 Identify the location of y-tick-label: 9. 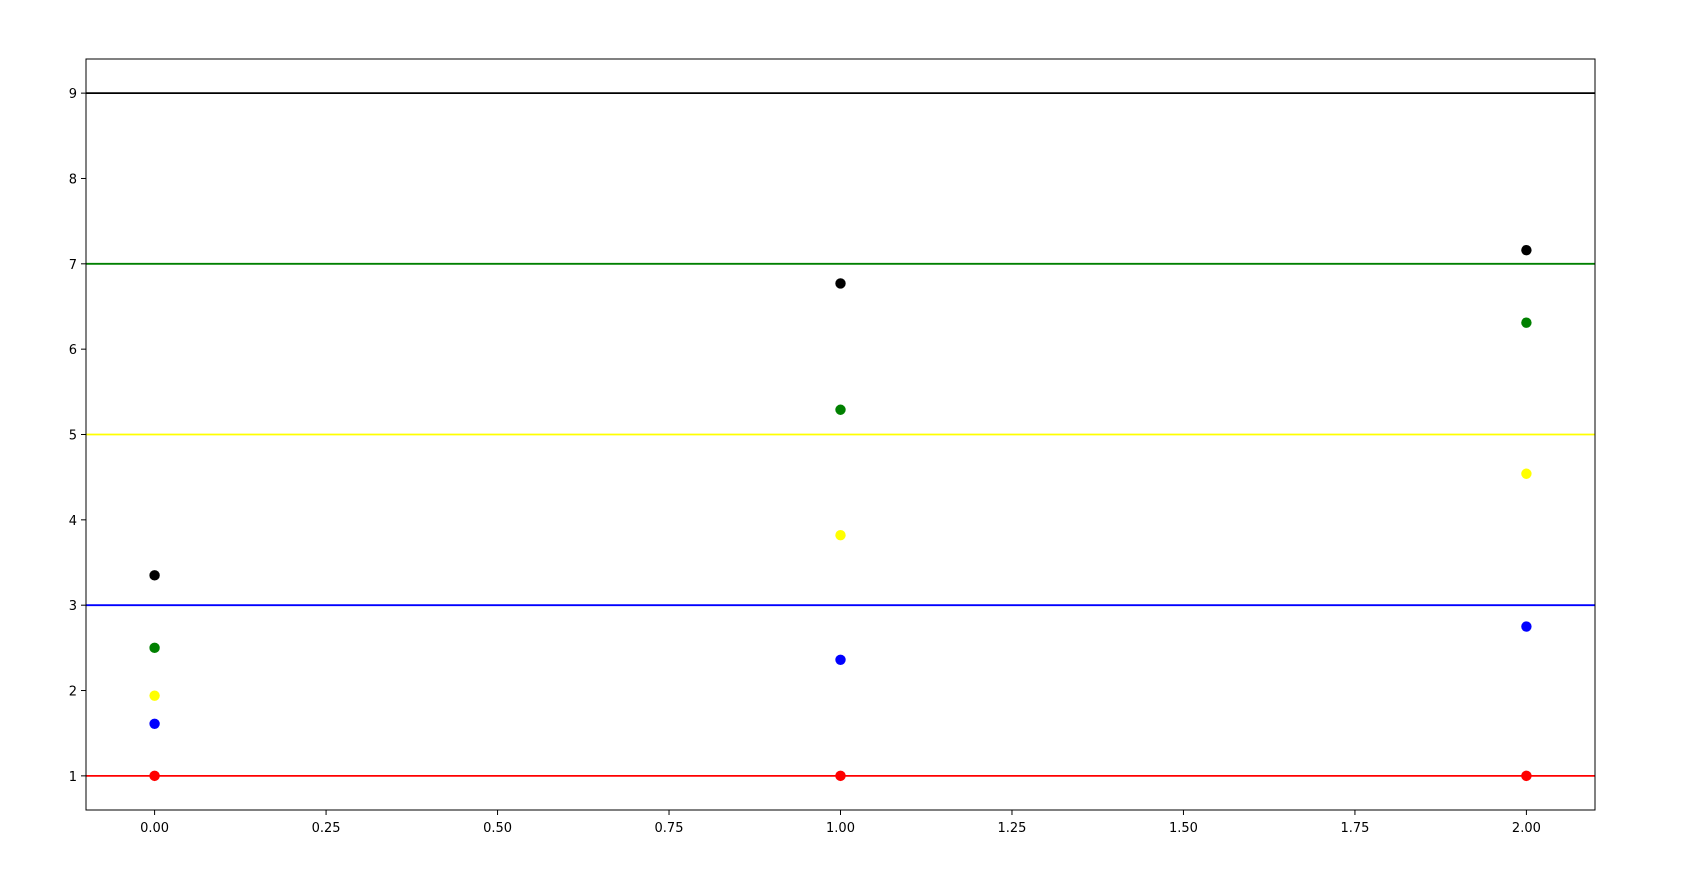
(73, 94).